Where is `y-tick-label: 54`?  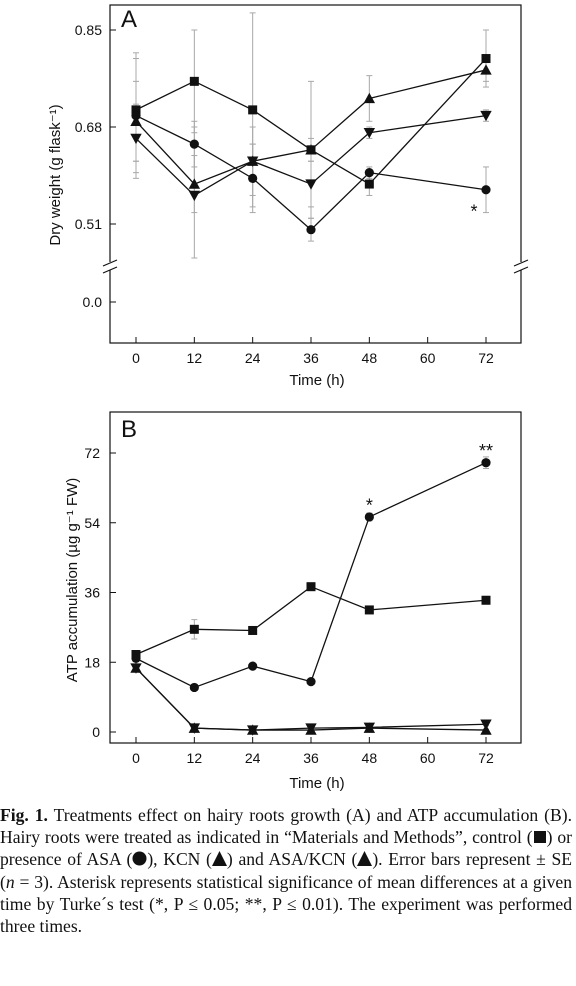 y-tick-label: 54 is located at coordinates (92, 523).